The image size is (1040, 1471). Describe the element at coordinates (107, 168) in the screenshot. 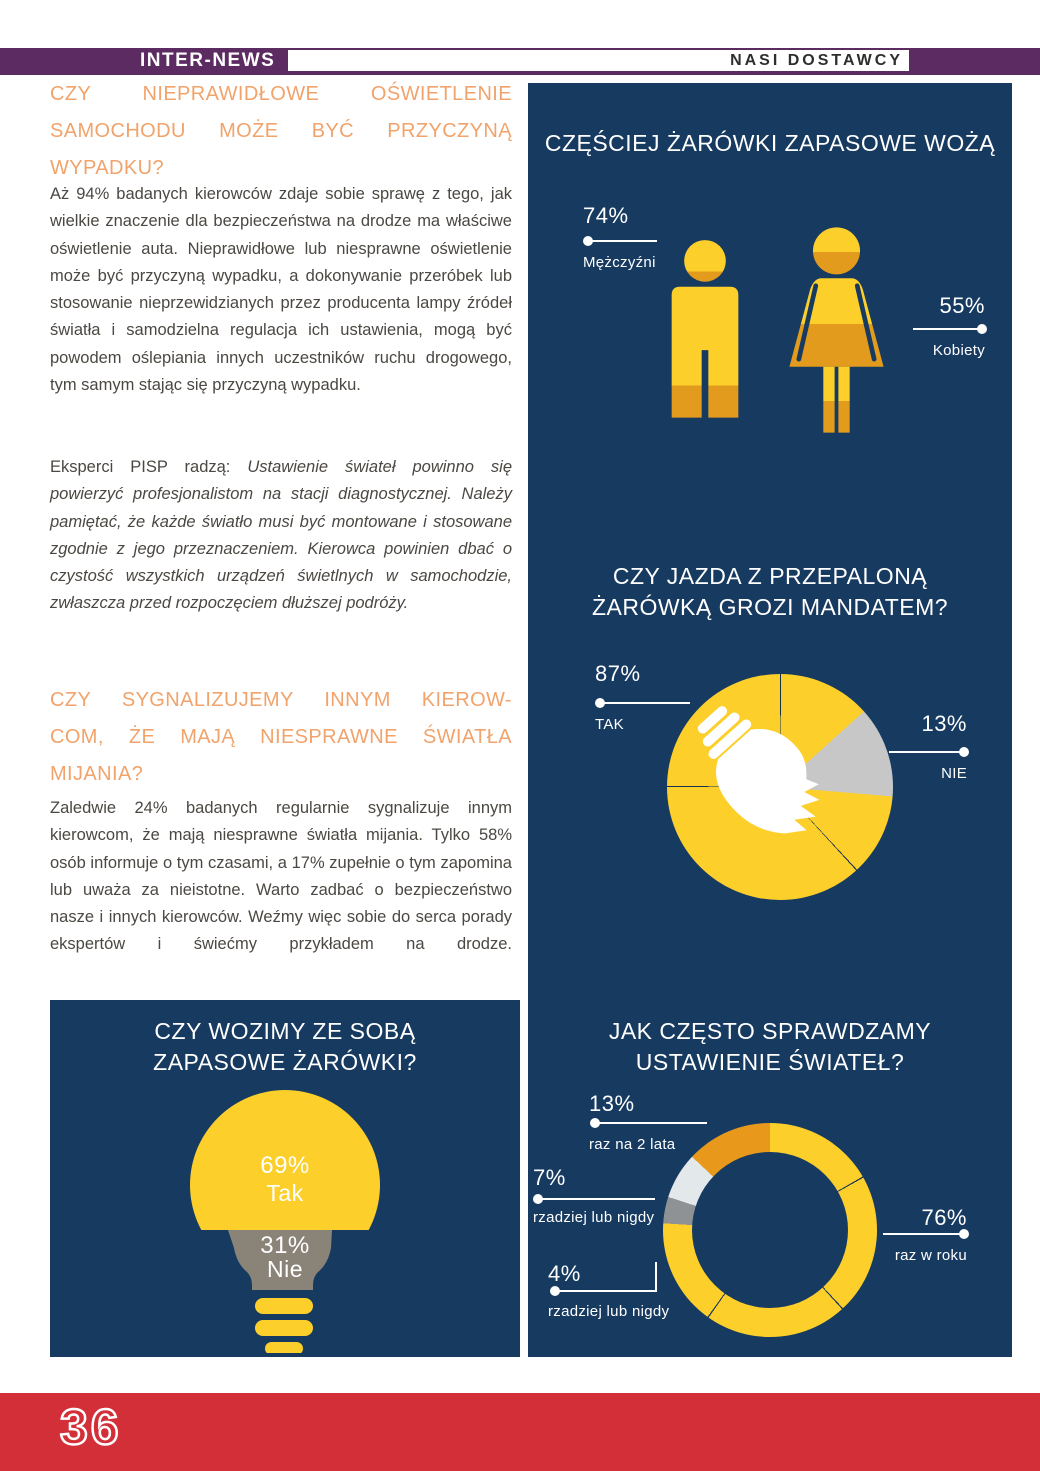

I see `heading-line: WYPADKU?` at that location.